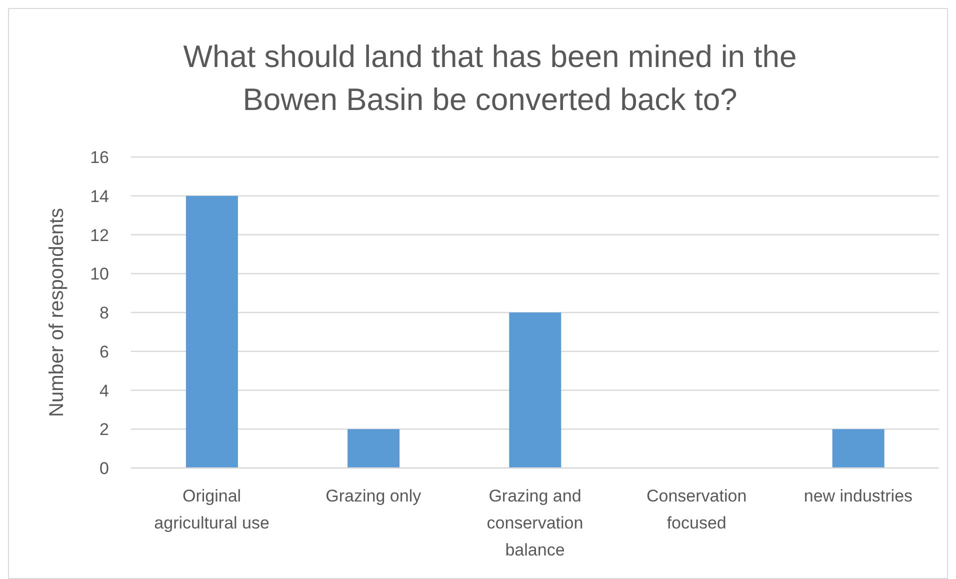 The width and height of the screenshot is (956, 579). What do you see at coordinates (99, 274) in the screenshot?
I see `y-tick-label: 10` at bounding box center [99, 274].